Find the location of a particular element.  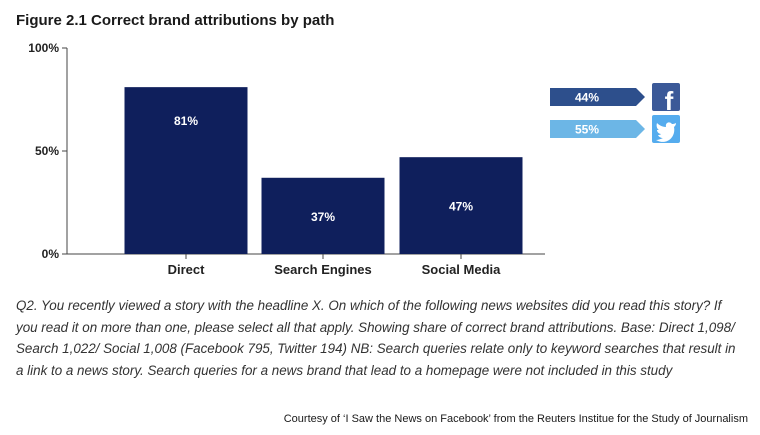

annotation-label: 55% is located at coordinates (587, 130).